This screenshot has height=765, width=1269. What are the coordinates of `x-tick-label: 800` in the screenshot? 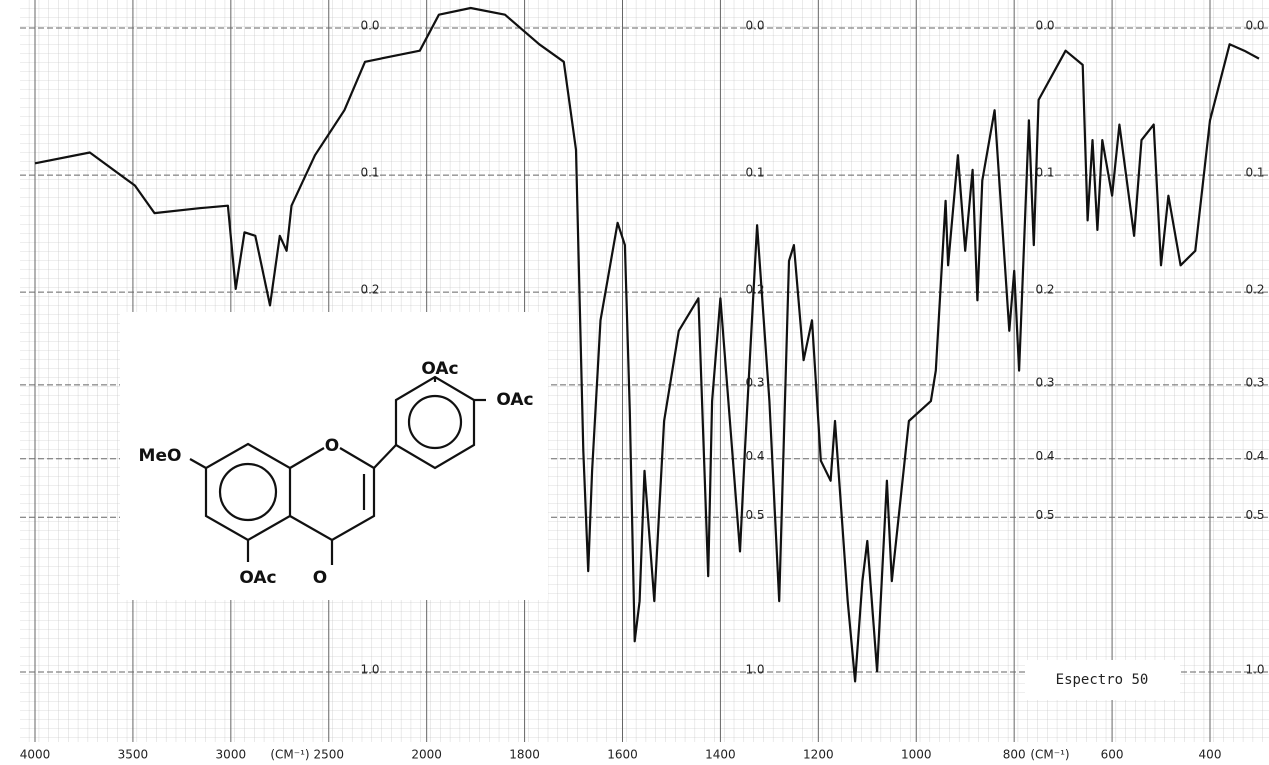 It's located at (1014, 755).